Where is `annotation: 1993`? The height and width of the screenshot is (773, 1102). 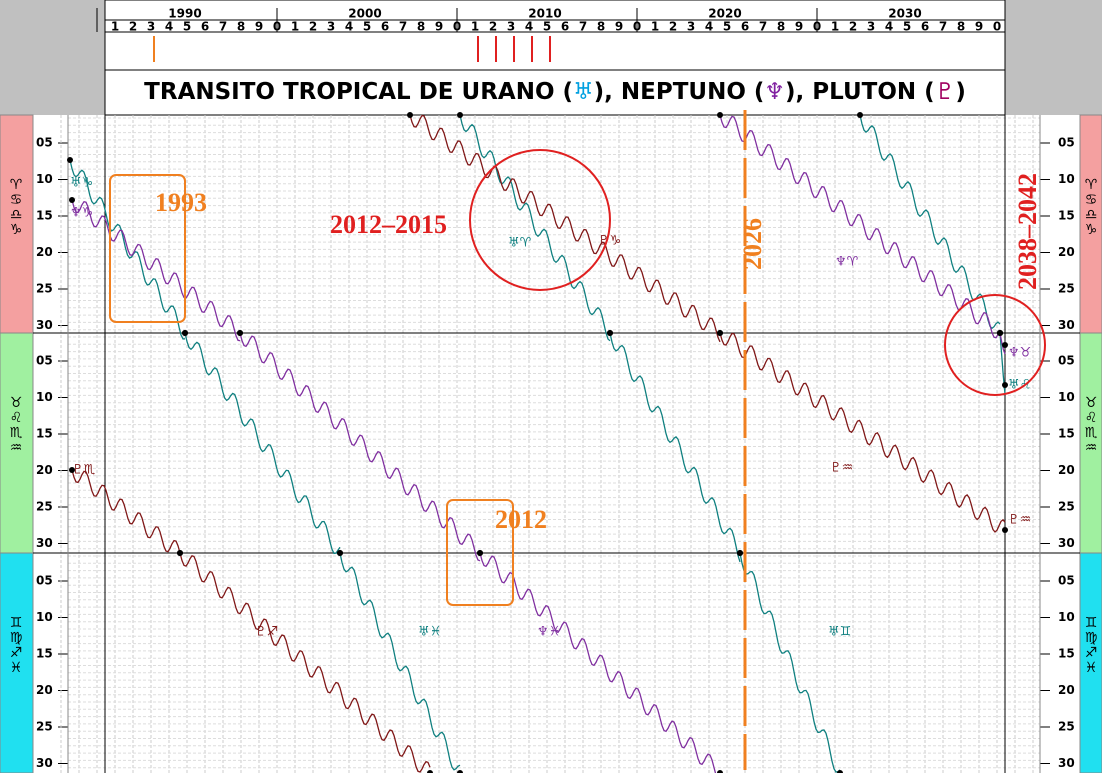
annotation: 1993 is located at coordinates (181, 202).